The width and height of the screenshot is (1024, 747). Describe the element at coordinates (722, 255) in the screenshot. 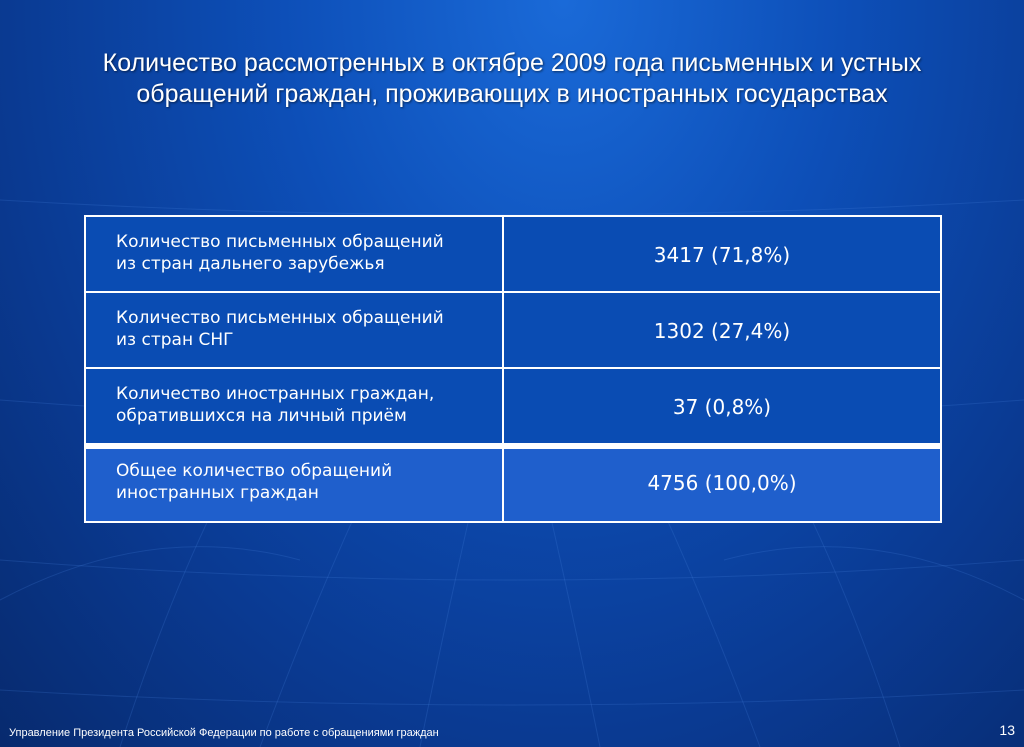

I see `row-value: 3417 (71,8%)` at that location.